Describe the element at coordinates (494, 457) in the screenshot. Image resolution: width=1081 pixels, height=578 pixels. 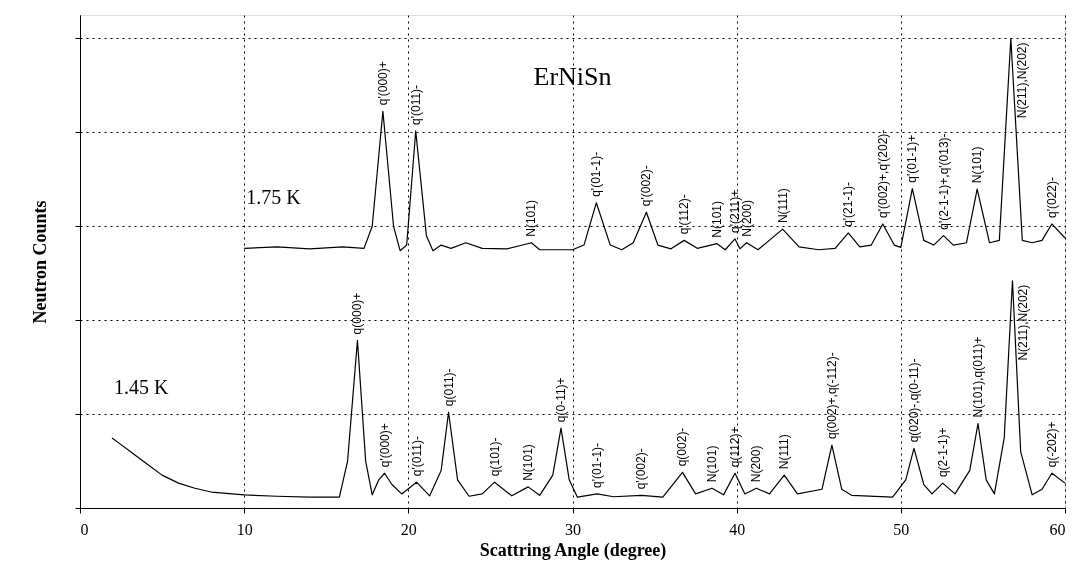
I see `annotation: q(101)-` at that location.